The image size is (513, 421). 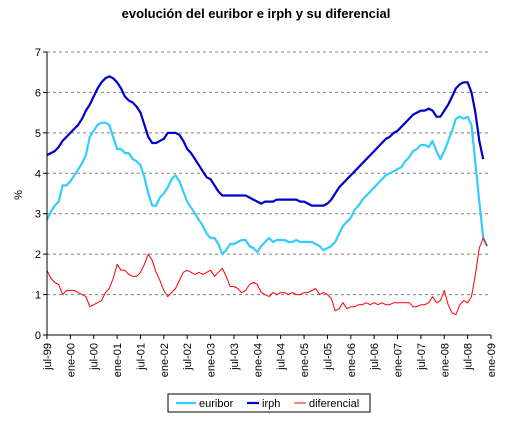 What do you see at coordinates (38, 336) in the screenshot?
I see `y-tick-label: 0` at bounding box center [38, 336].